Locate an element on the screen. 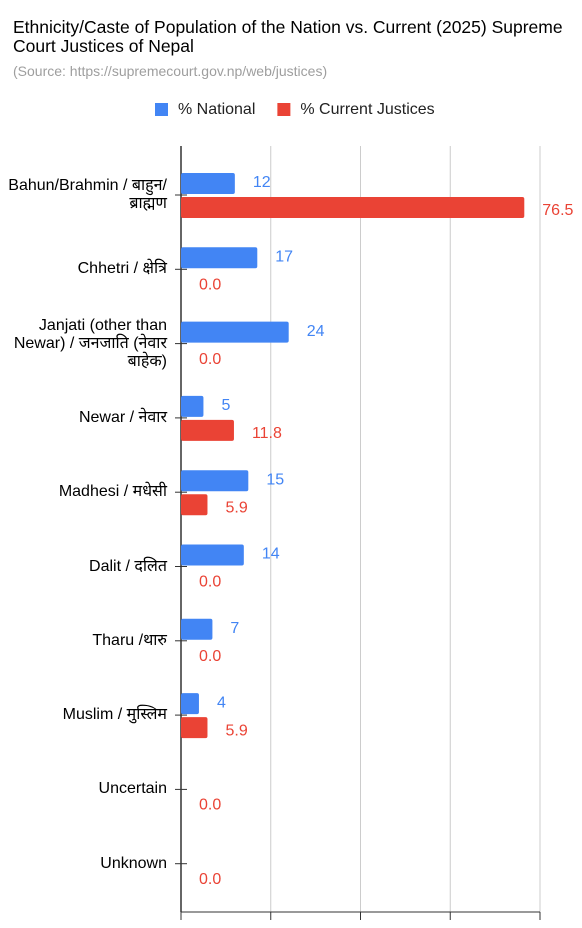  y-tick-label: Tharu /थारु is located at coordinates (129, 640).